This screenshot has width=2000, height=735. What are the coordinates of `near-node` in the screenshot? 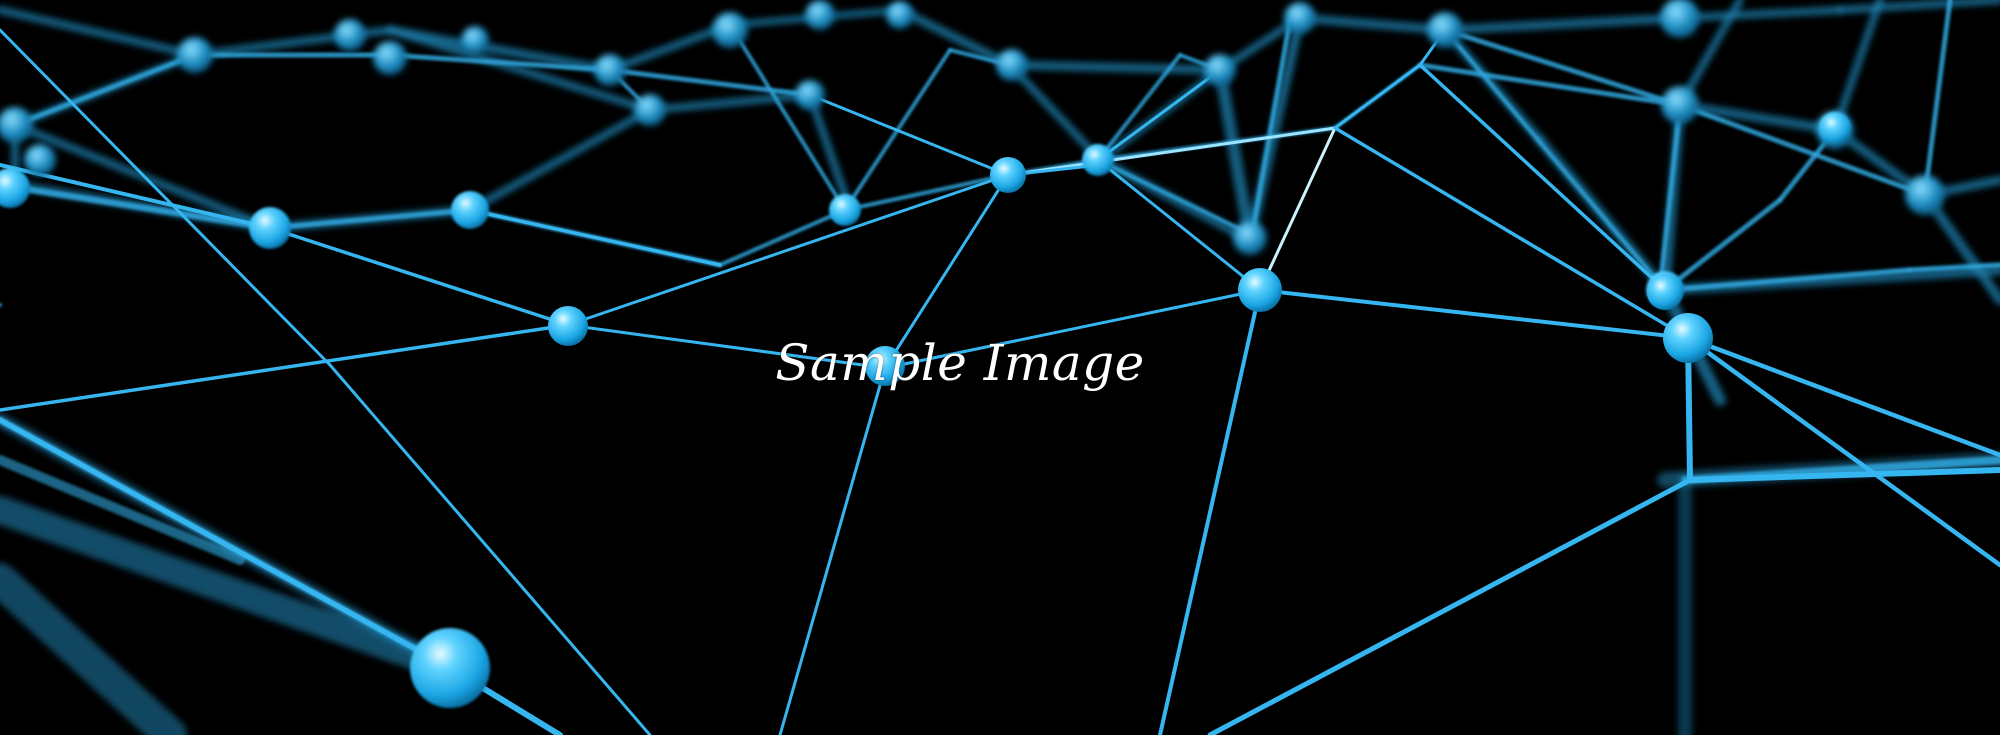 It's located at (450, 668).